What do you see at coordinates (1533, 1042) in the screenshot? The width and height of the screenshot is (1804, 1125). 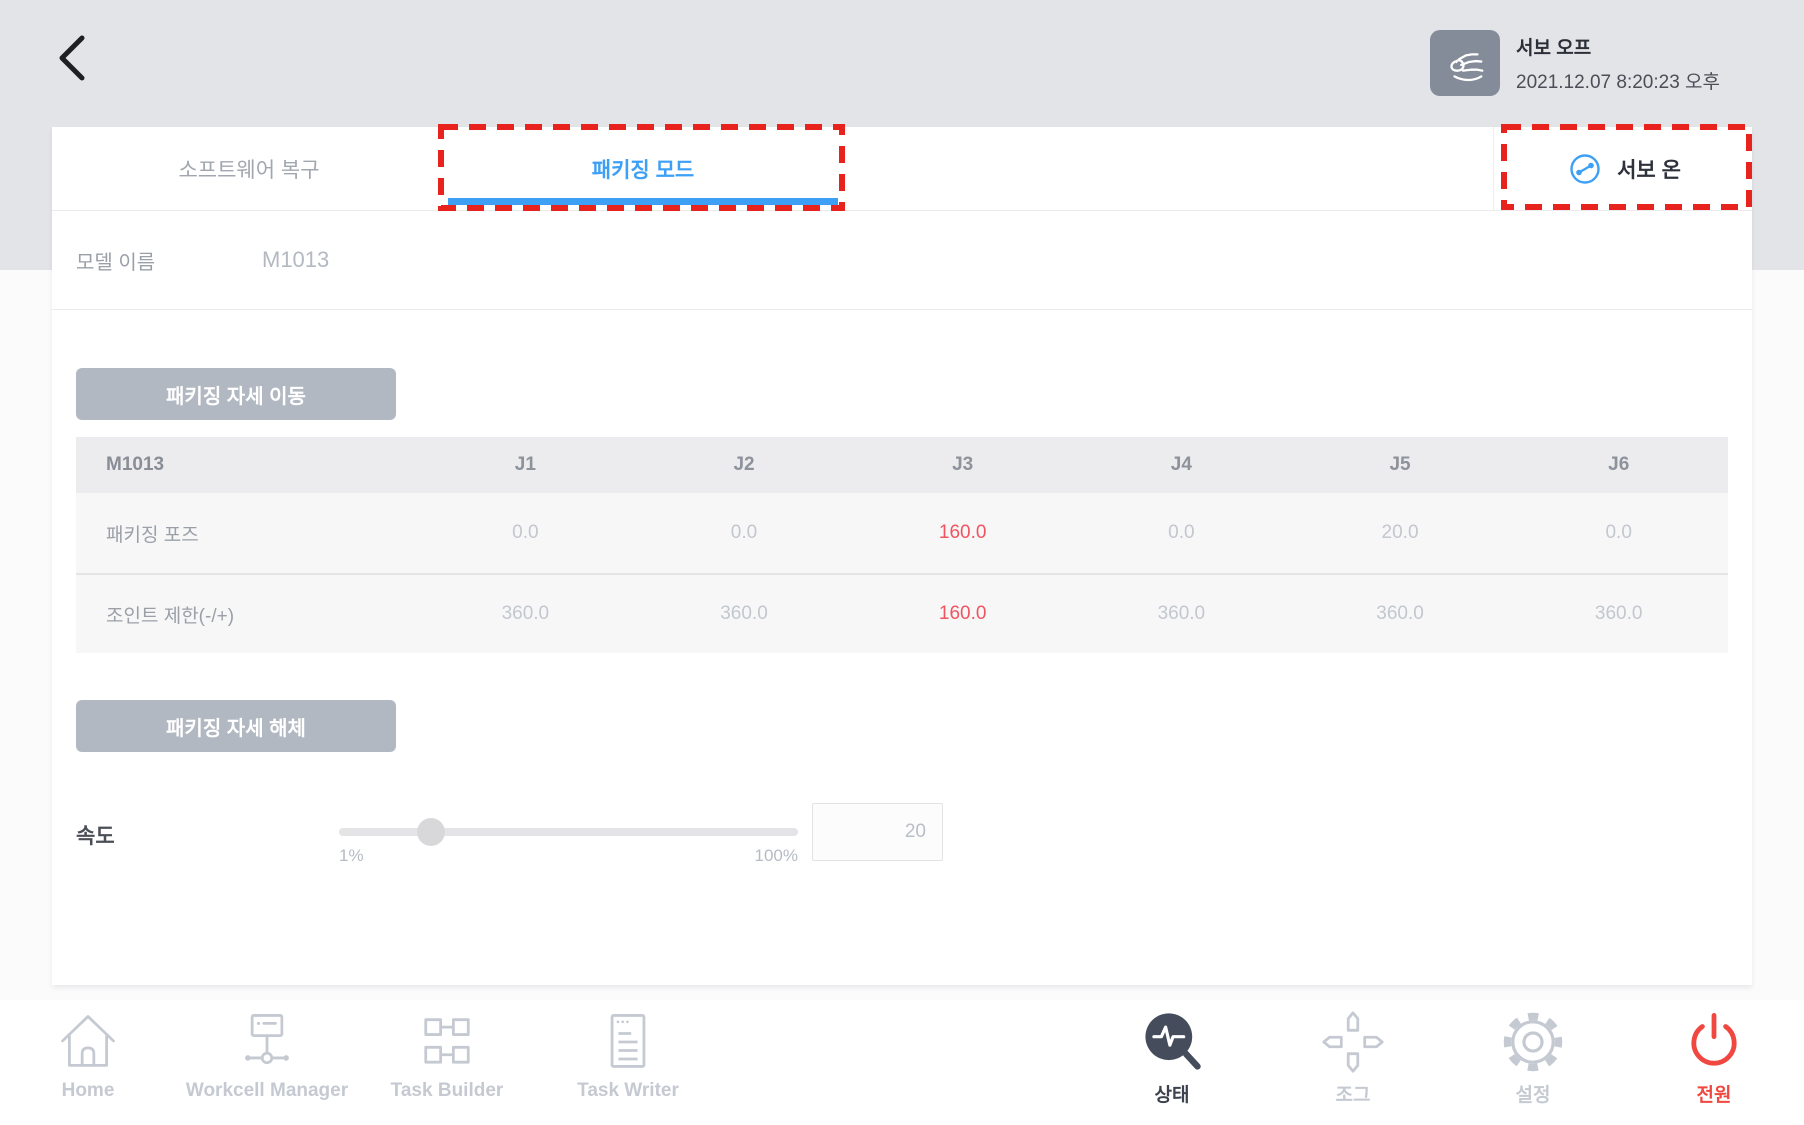 I see `settings-icon` at bounding box center [1533, 1042].